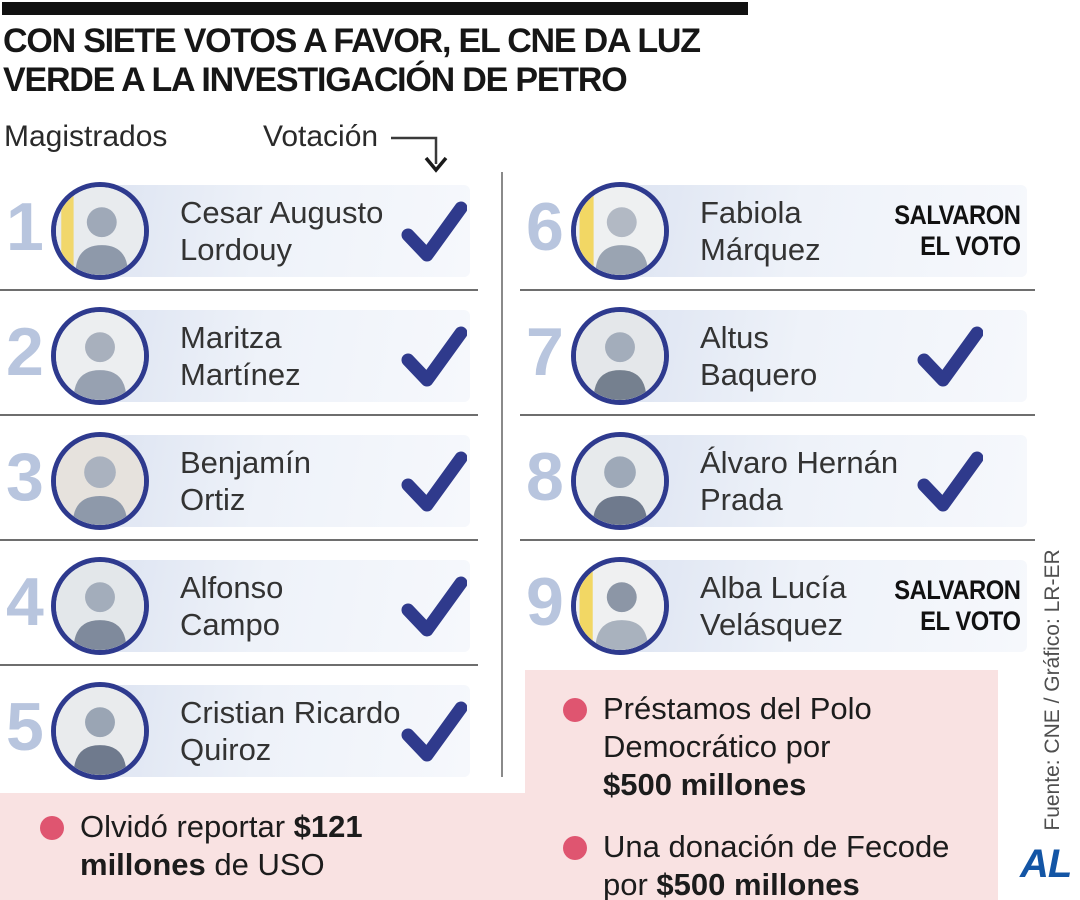 This screenshot has width=1080, height=900. What do you see at coordinates (545, 352) in the screenshot?
I see `magistrate-number: 7` at bounding box center [545, 352].